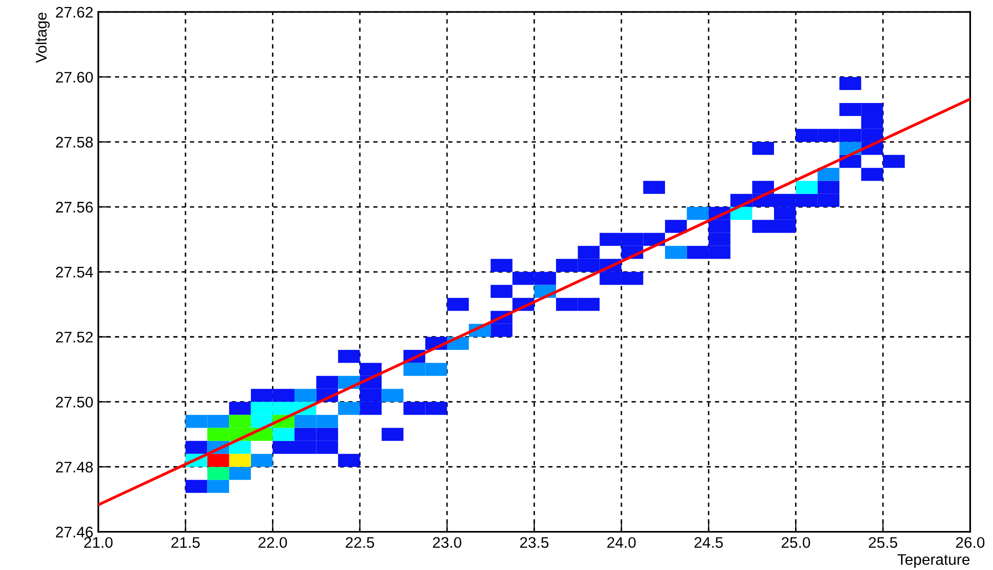 The width and height of the screenshot is (993, 570). Describe the element at coordinates (74, 207) in the screenshot. I see `y-tick-label: 27.56` at that location.